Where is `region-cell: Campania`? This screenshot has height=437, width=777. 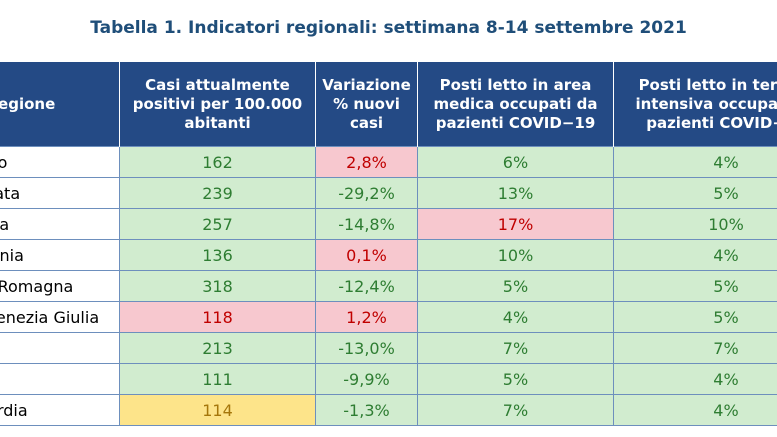 region-cell: Campania is located at coordinates (60, 255).